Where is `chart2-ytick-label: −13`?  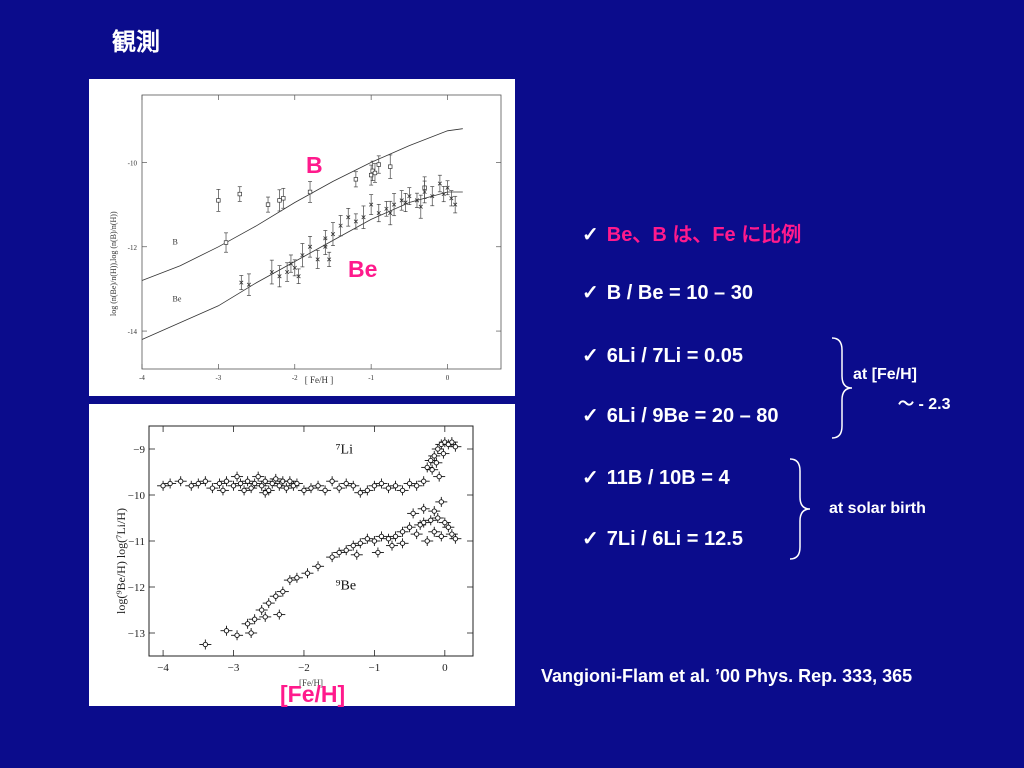 chart2-ytick-label: −13 is located at coordinates (137, 634).